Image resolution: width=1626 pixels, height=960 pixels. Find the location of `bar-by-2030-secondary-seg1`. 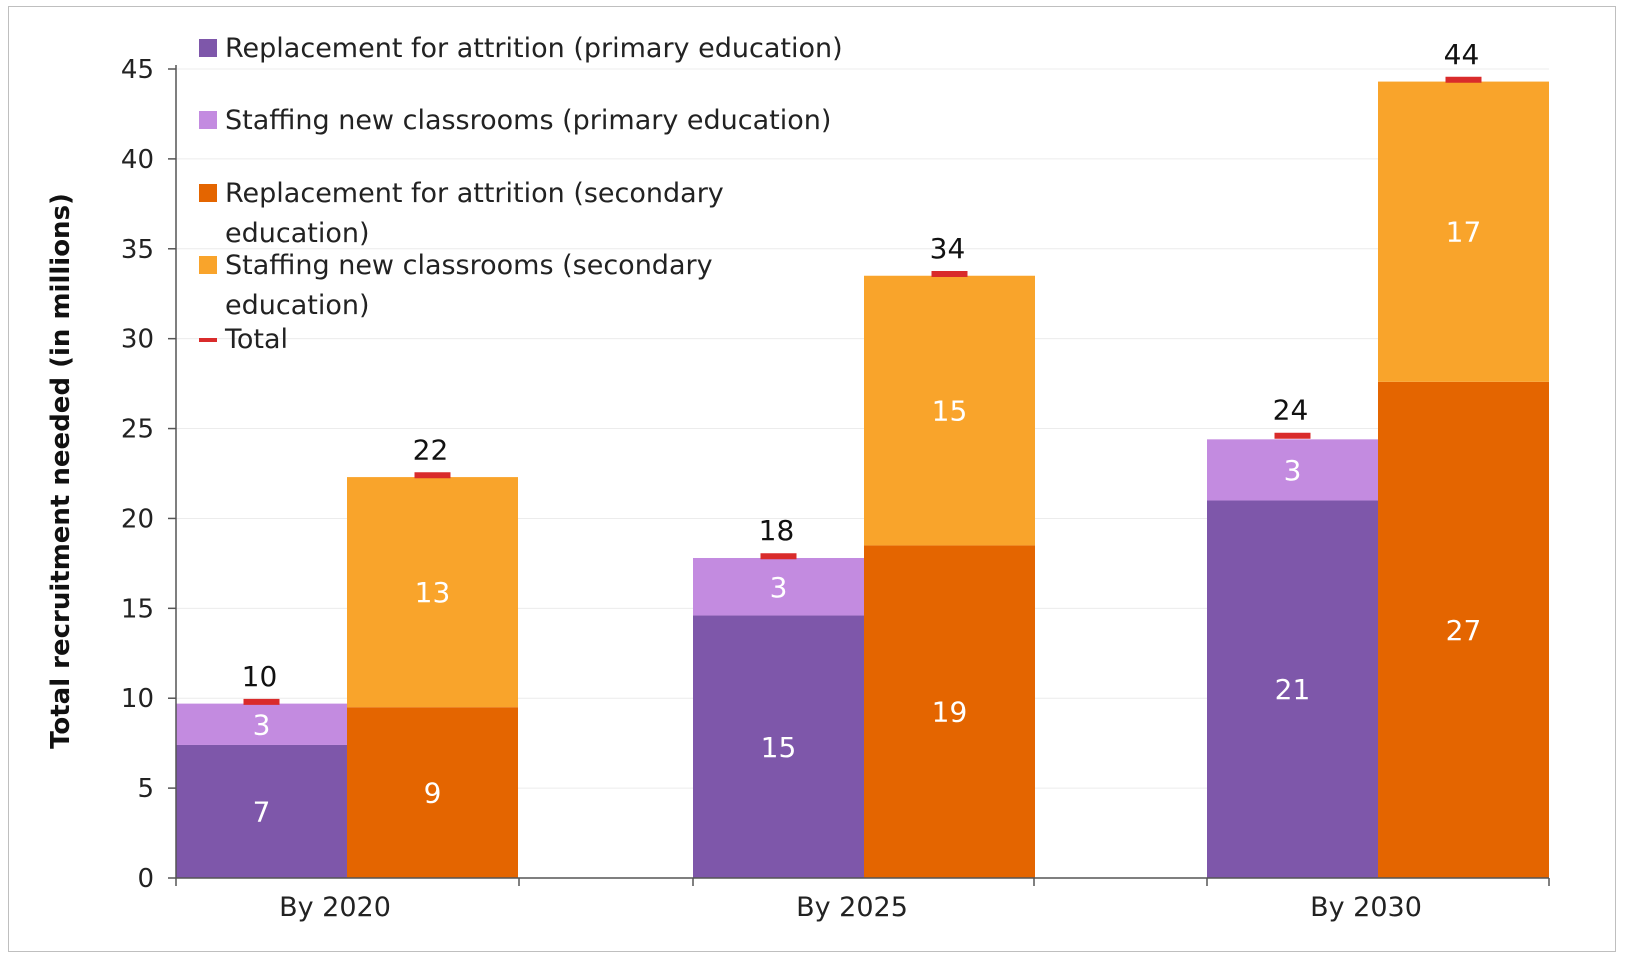

bar-by-2030-secondary-seg1 is located at coordinates (1463, 231).